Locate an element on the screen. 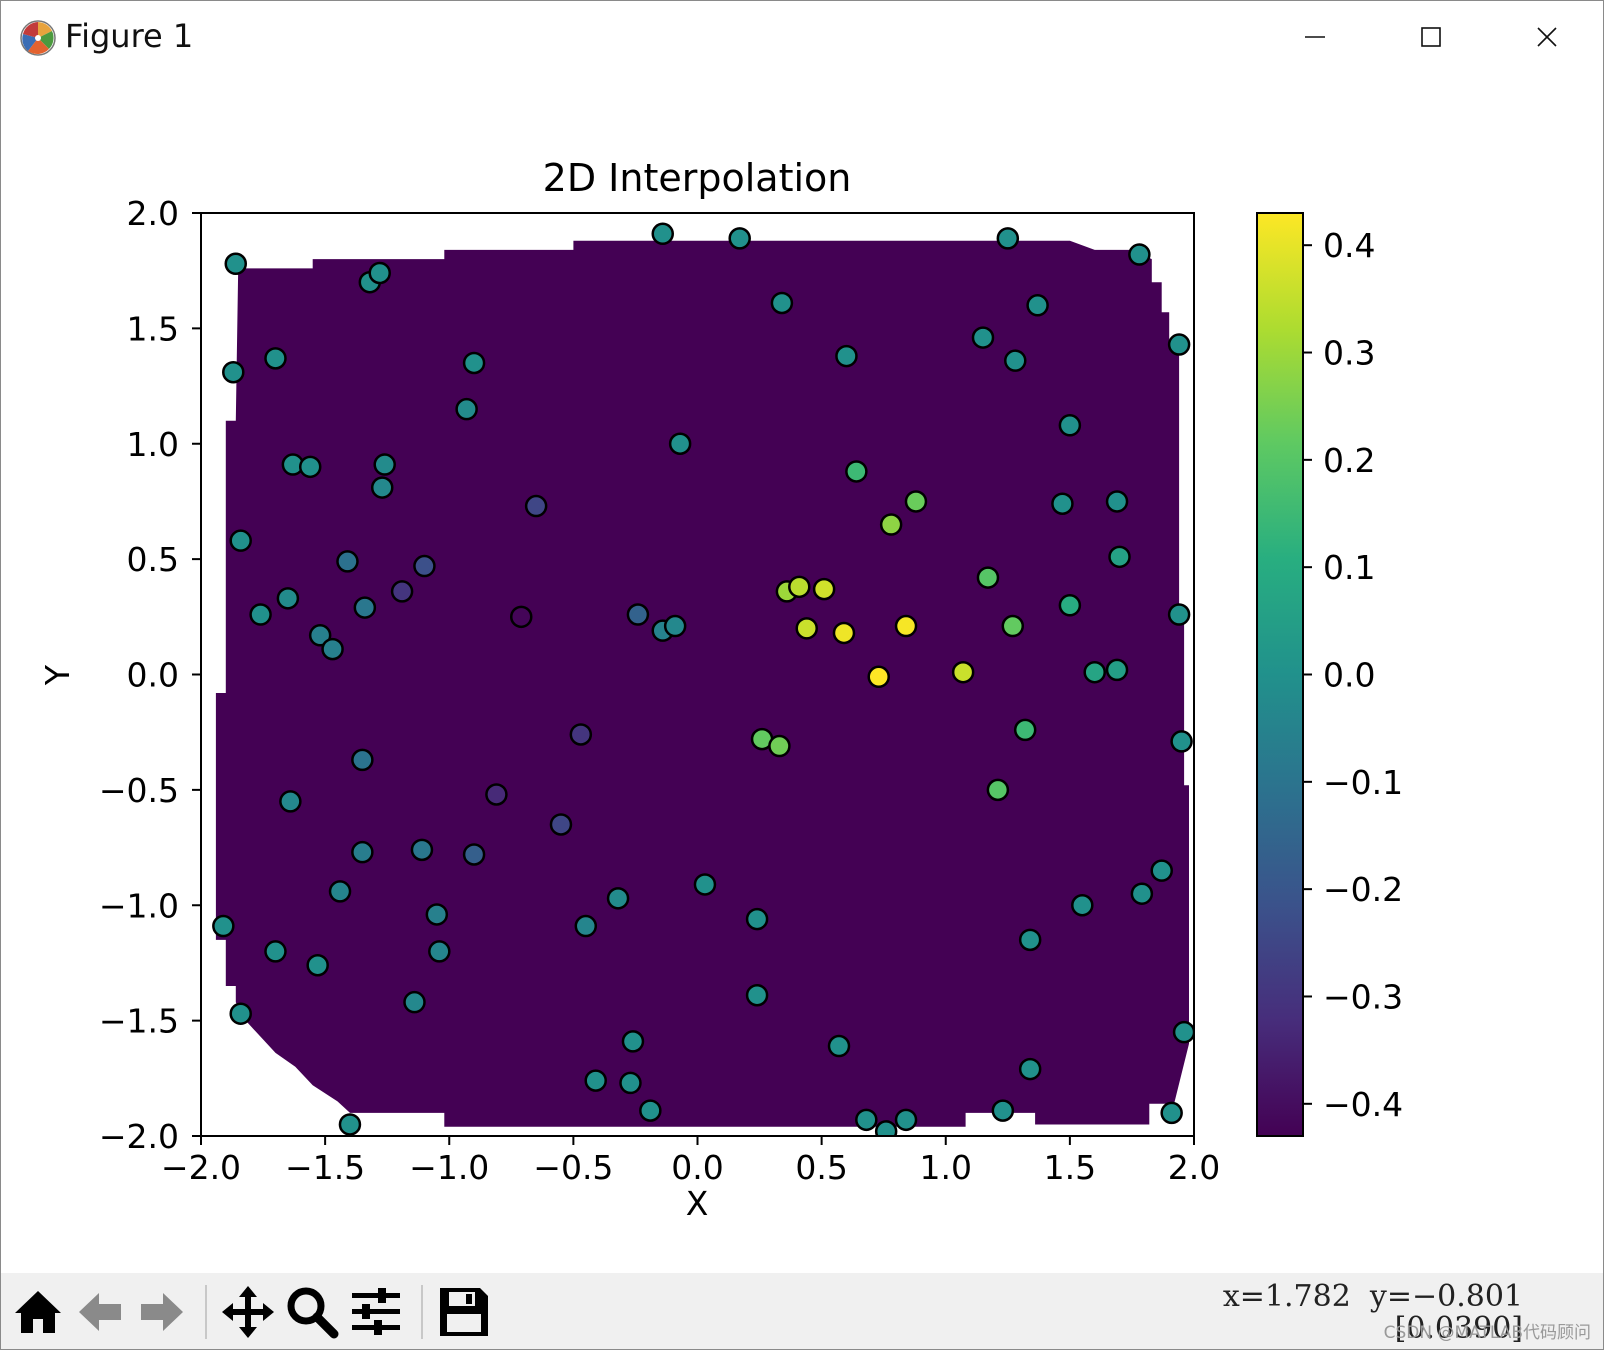  colorbar-tick-label: −0.4 is located at coordinates (1363, 1104).